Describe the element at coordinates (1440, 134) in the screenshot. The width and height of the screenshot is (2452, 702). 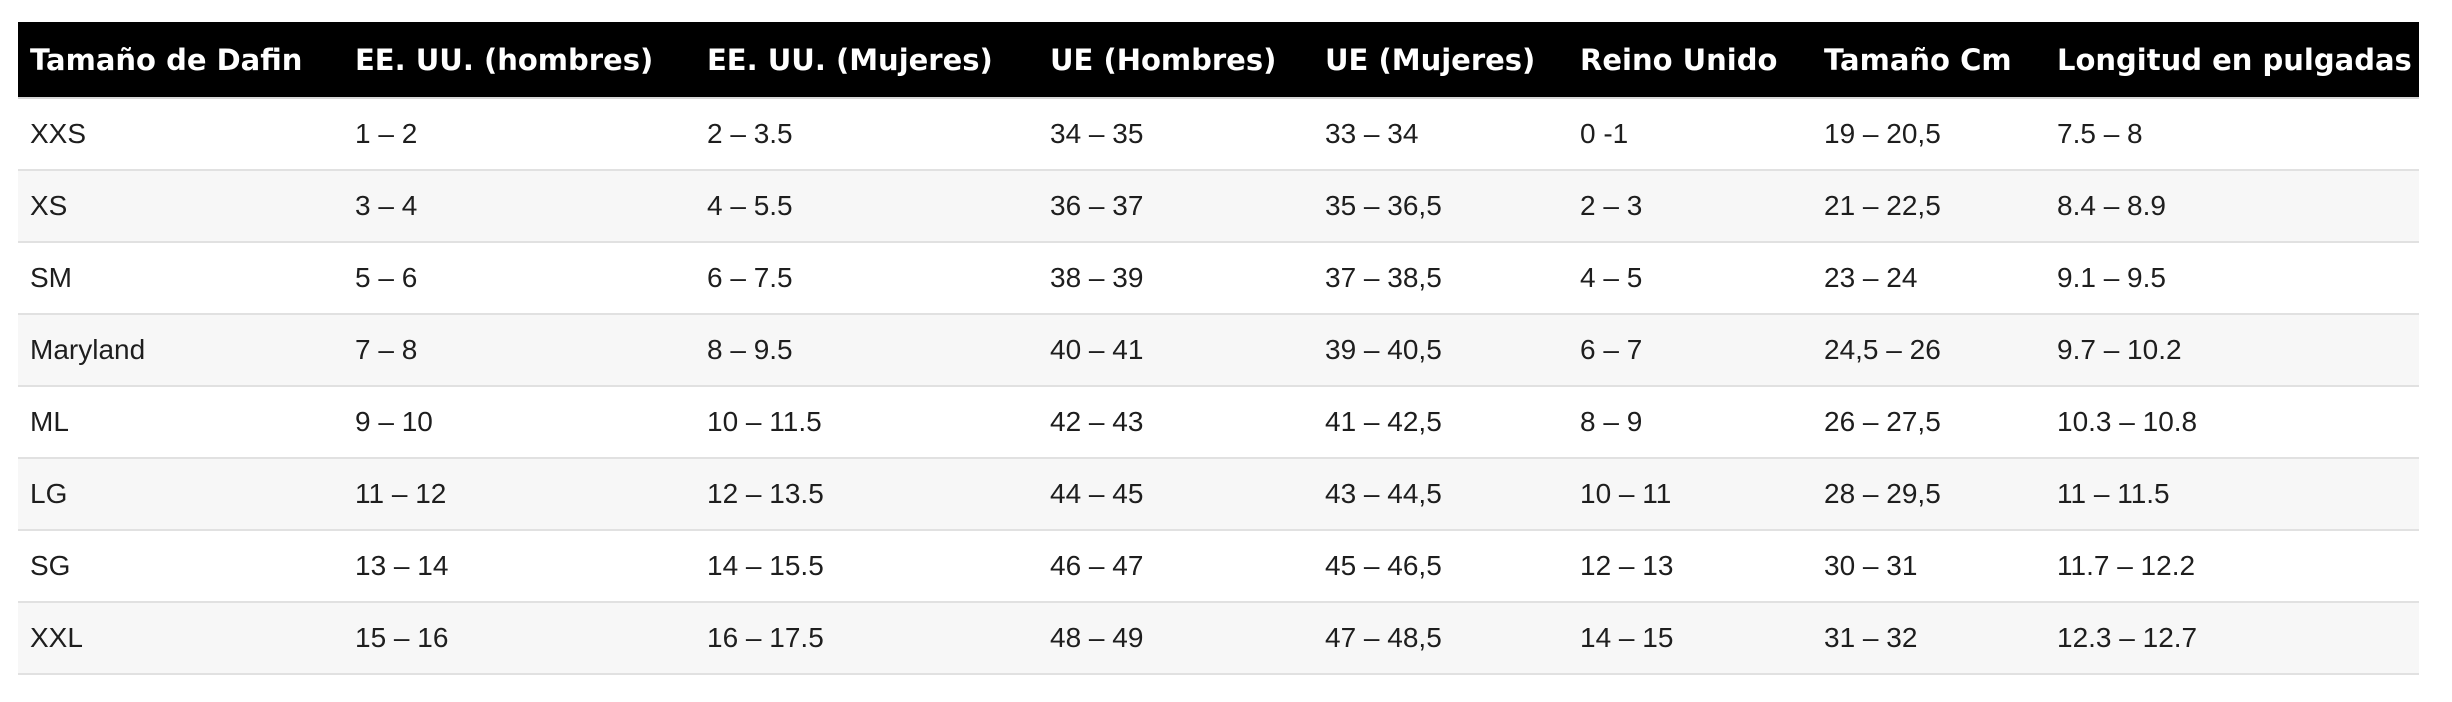
I see `table-cell: 33 – 34` at that location.